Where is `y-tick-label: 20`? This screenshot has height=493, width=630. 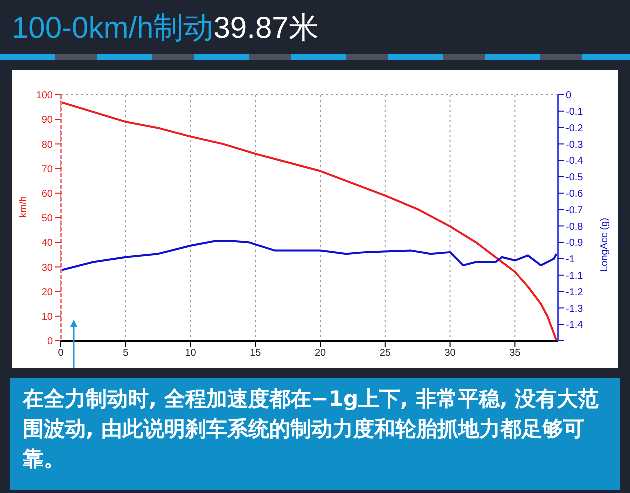
y-tick-label: 20 is located at coordinates (48, 292).